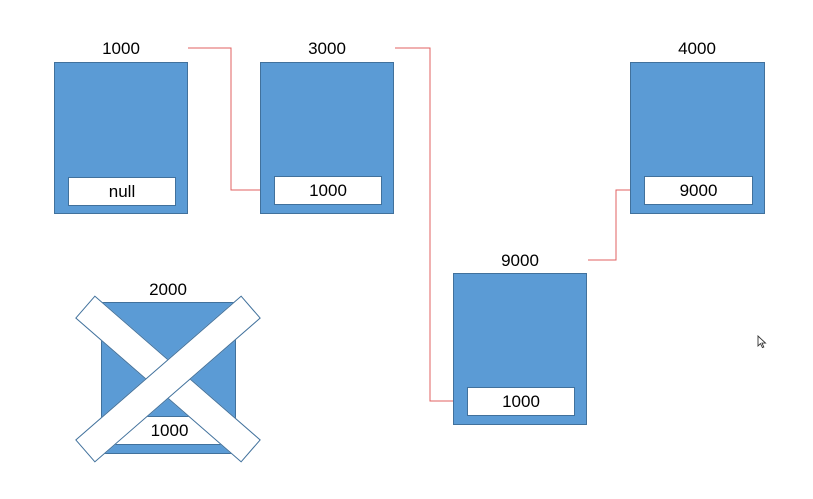  I want to click on node-address-label: 4000, so click(697, 48).